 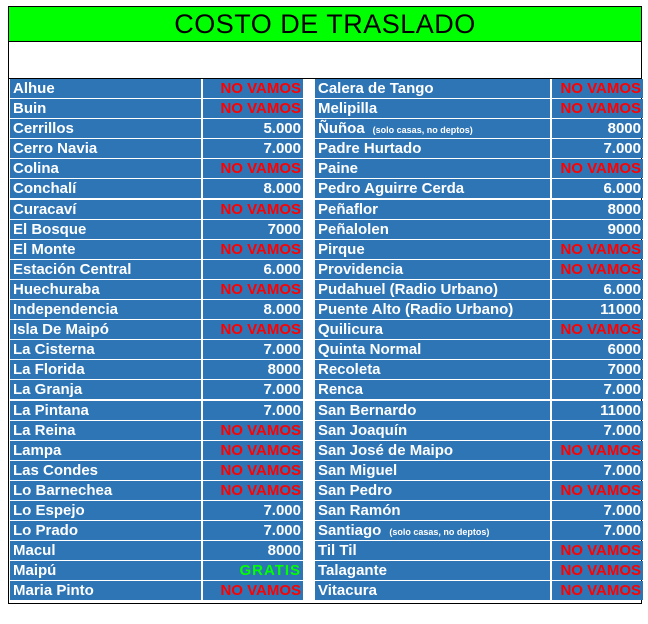 I want to click on commune-name: Pedro Aguirre Cerda, so click(x=391, y=189).